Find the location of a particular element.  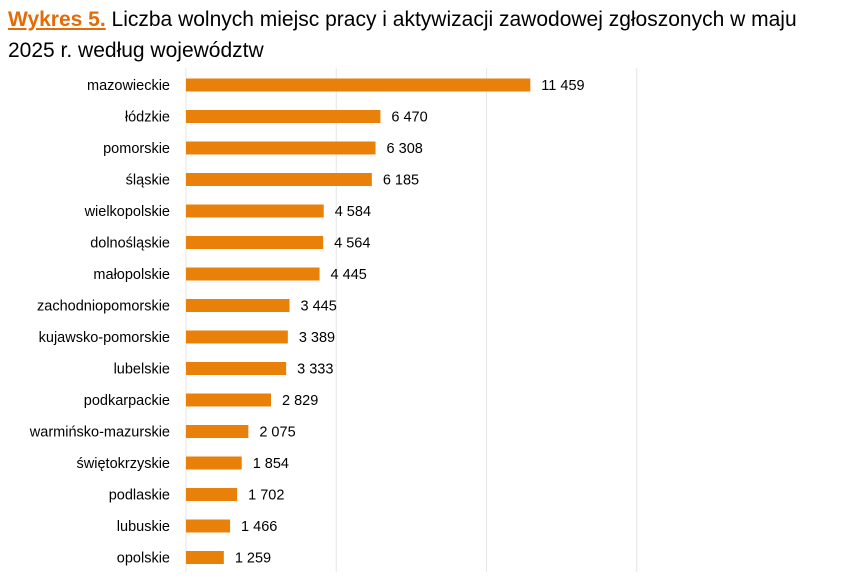

category-label: świętokrzyskie is located at coordinates (123, 464).